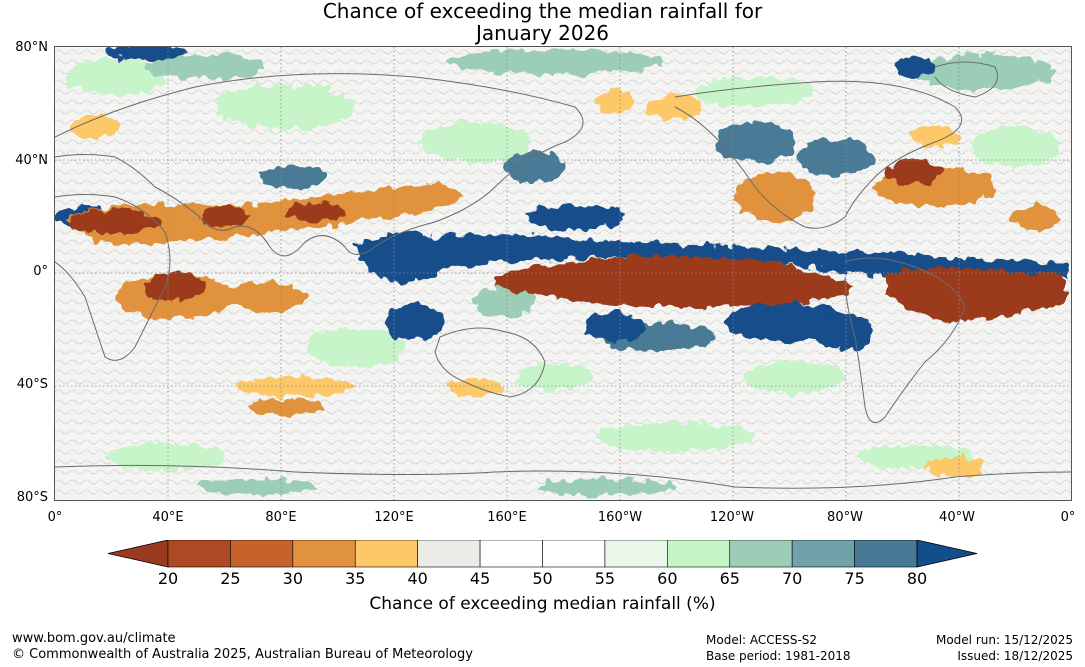  I want to click on colorbar-tick-label: 50, so click(542, 578).